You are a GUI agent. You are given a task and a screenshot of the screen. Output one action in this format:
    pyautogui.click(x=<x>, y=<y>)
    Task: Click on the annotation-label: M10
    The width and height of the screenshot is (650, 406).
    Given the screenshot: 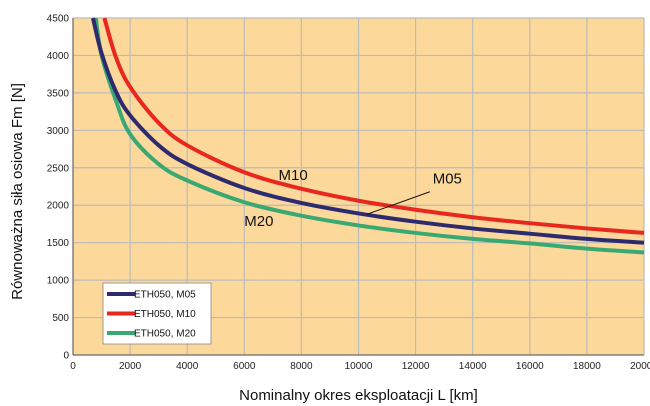 What is the action you would take?
    pyautogui.click(x=293, y=175)
    